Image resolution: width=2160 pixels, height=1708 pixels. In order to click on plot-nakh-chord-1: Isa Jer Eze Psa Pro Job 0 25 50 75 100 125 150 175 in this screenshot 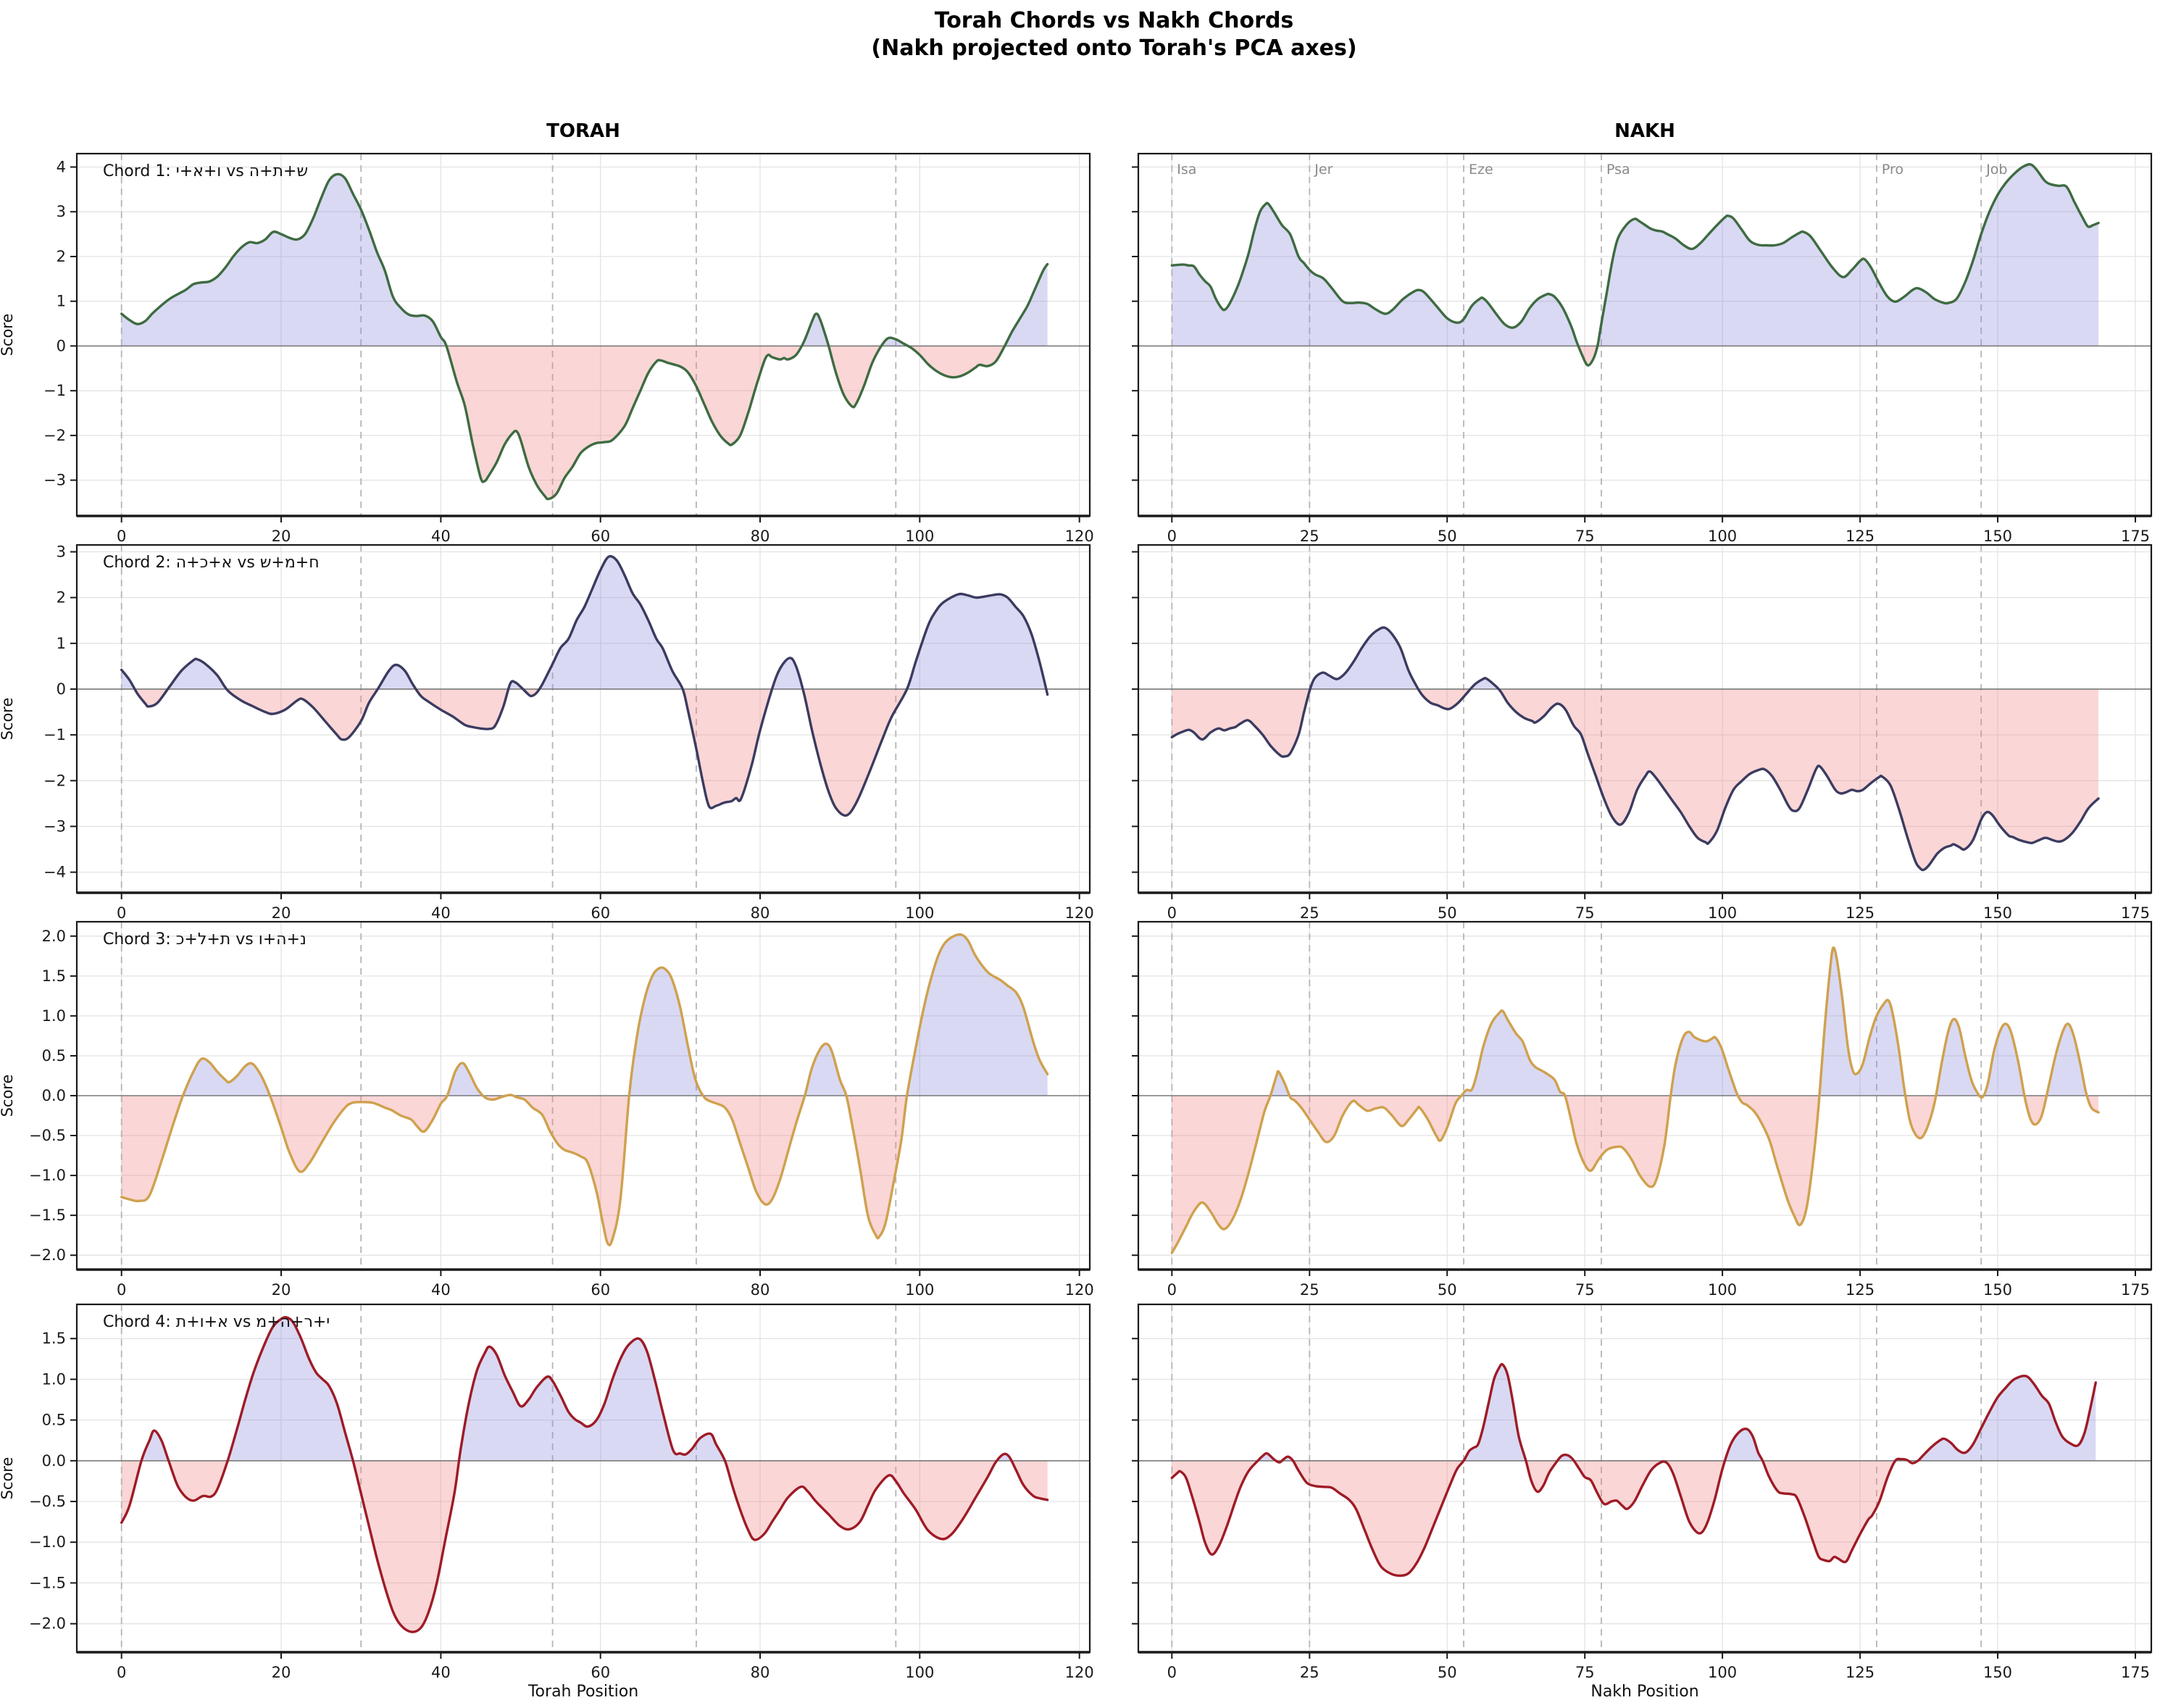, I will do `click(1643, 348)`.